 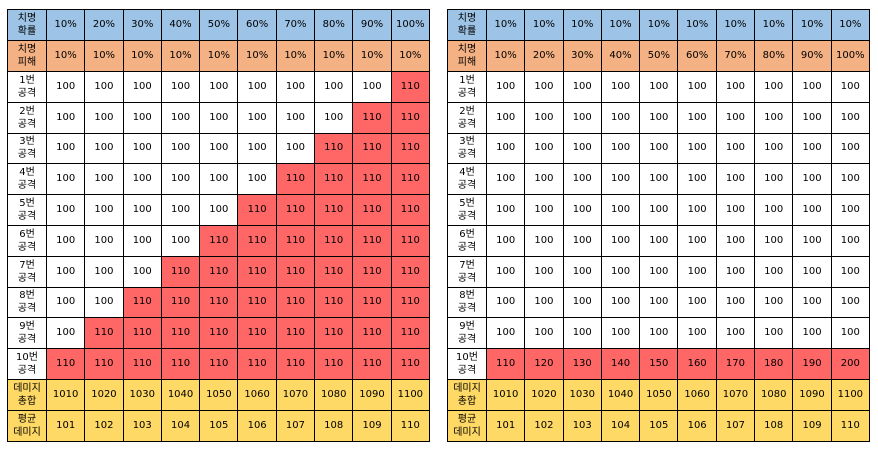 I want to click on attack-label: 9번 공격, so click(x=27, y=333).